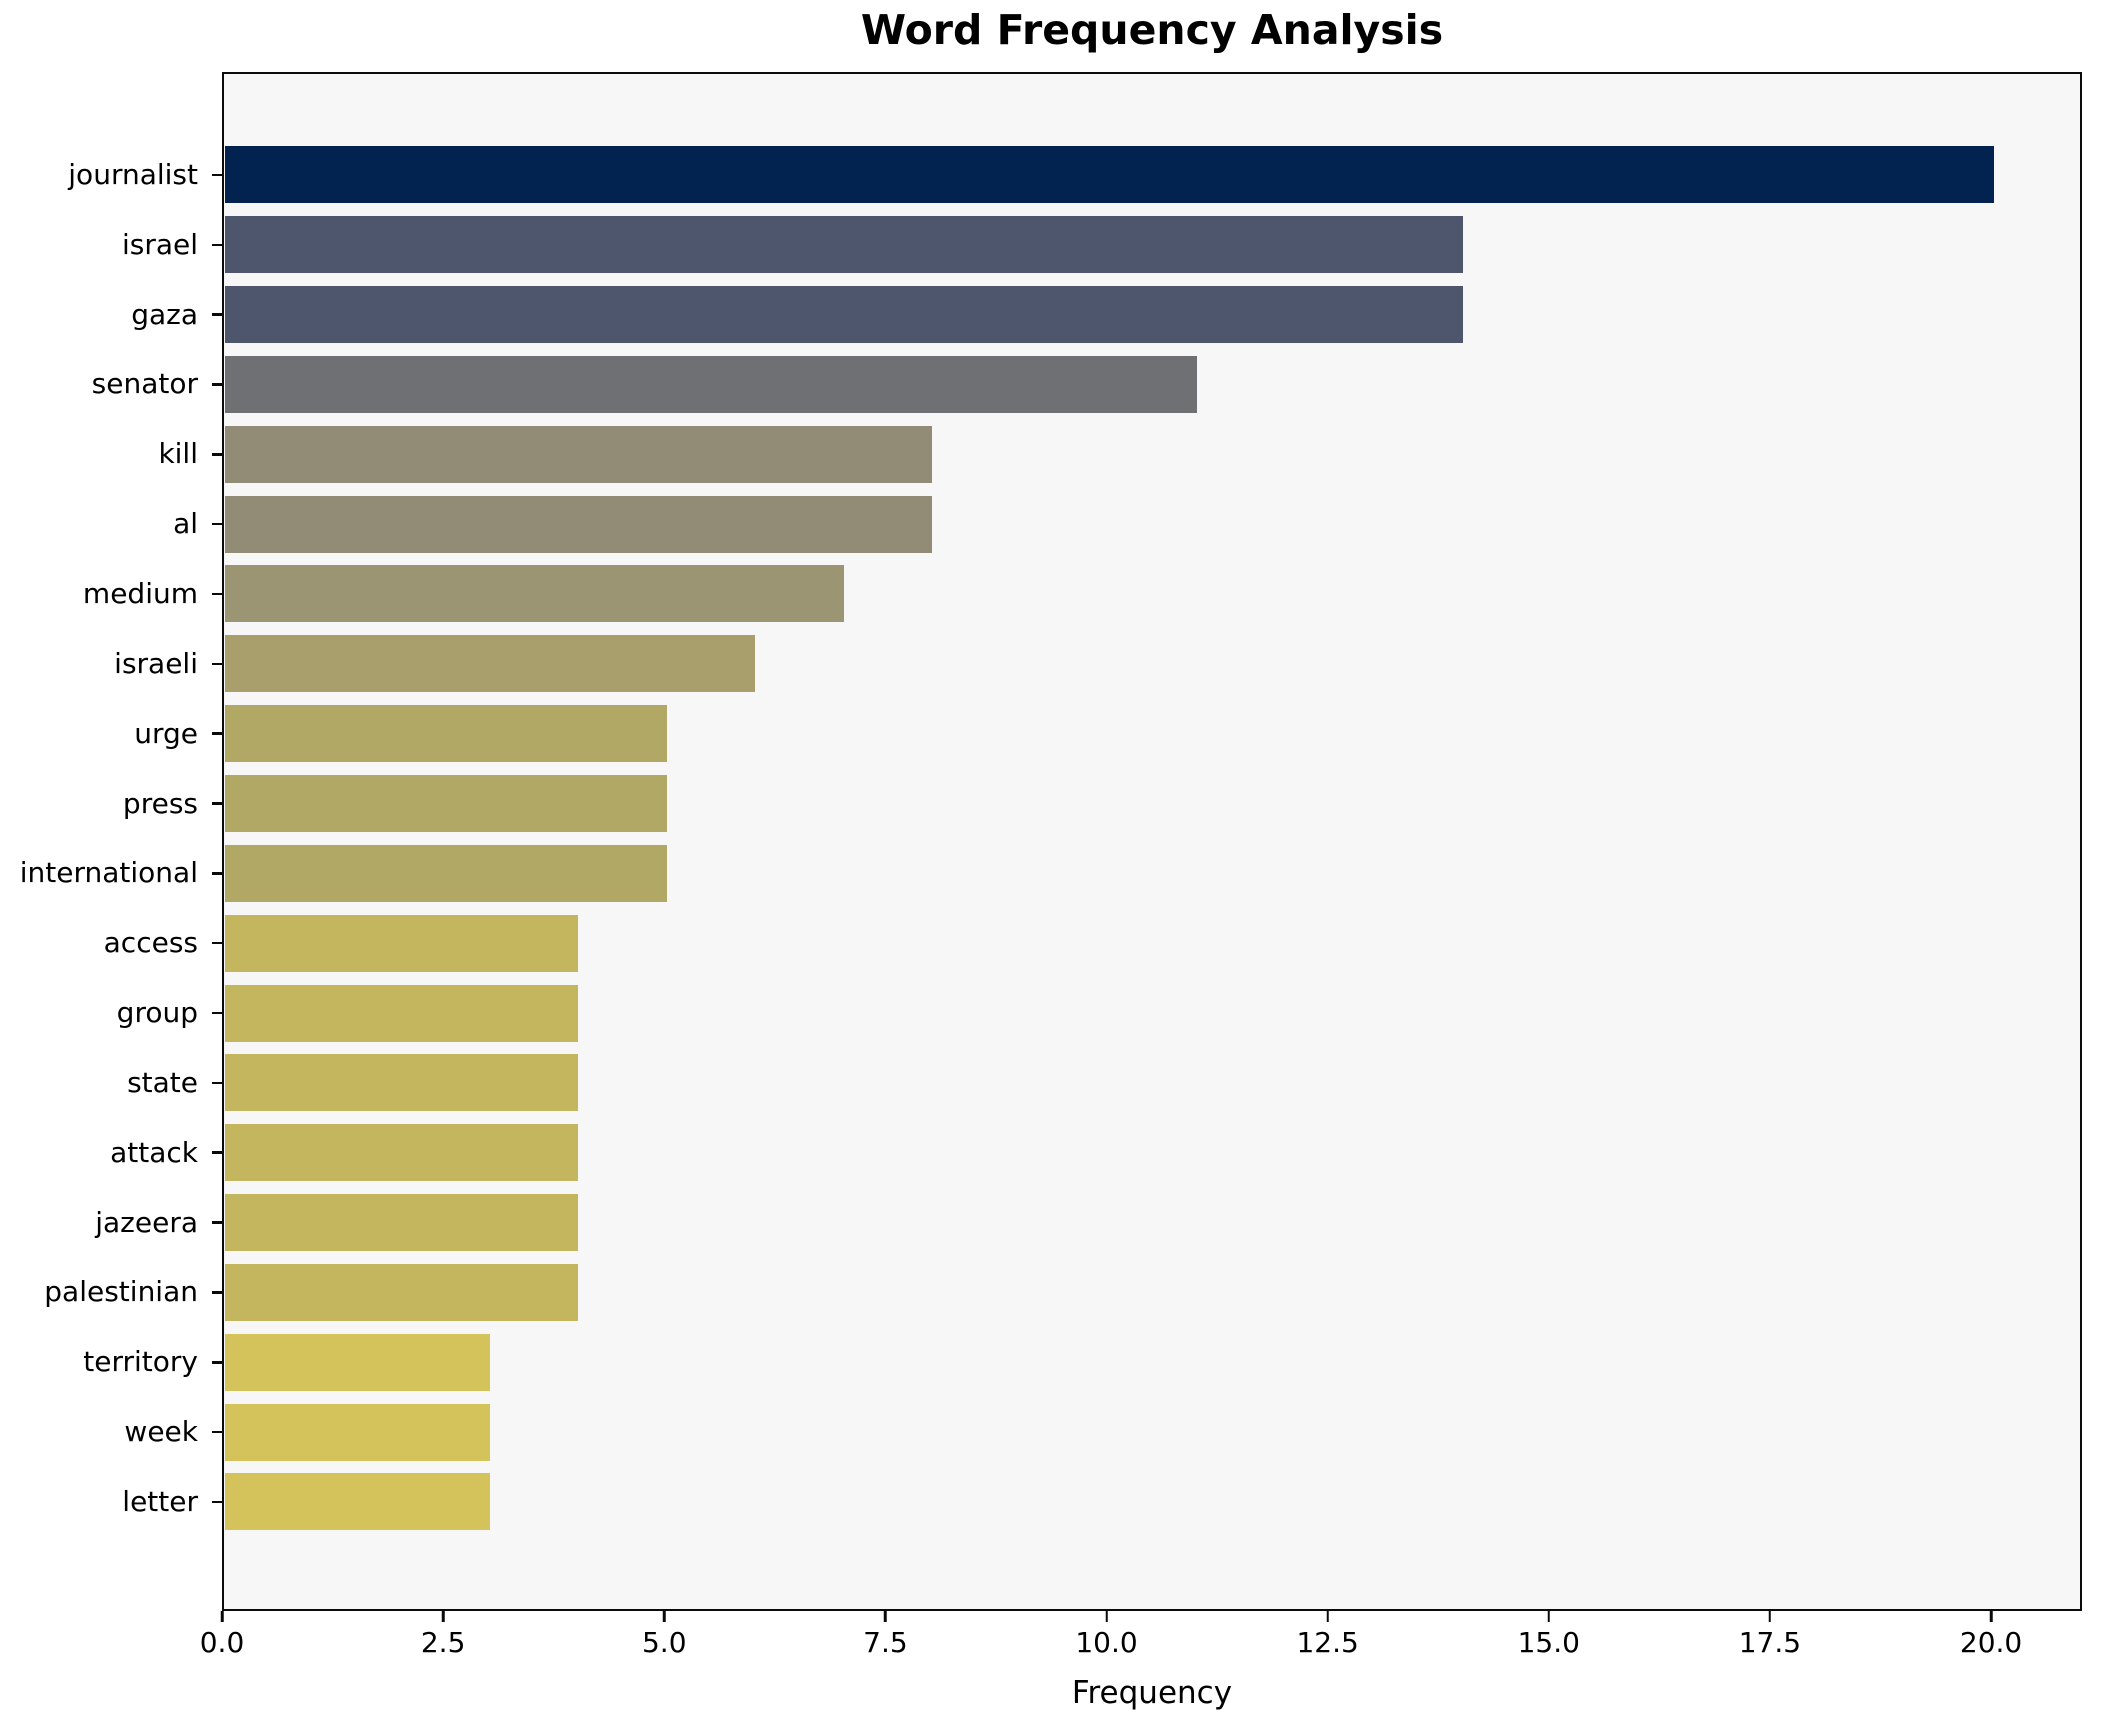 This screenshot has width=2101, height=1722. I want to click on bar-row: israeli, so click(1041, 664).